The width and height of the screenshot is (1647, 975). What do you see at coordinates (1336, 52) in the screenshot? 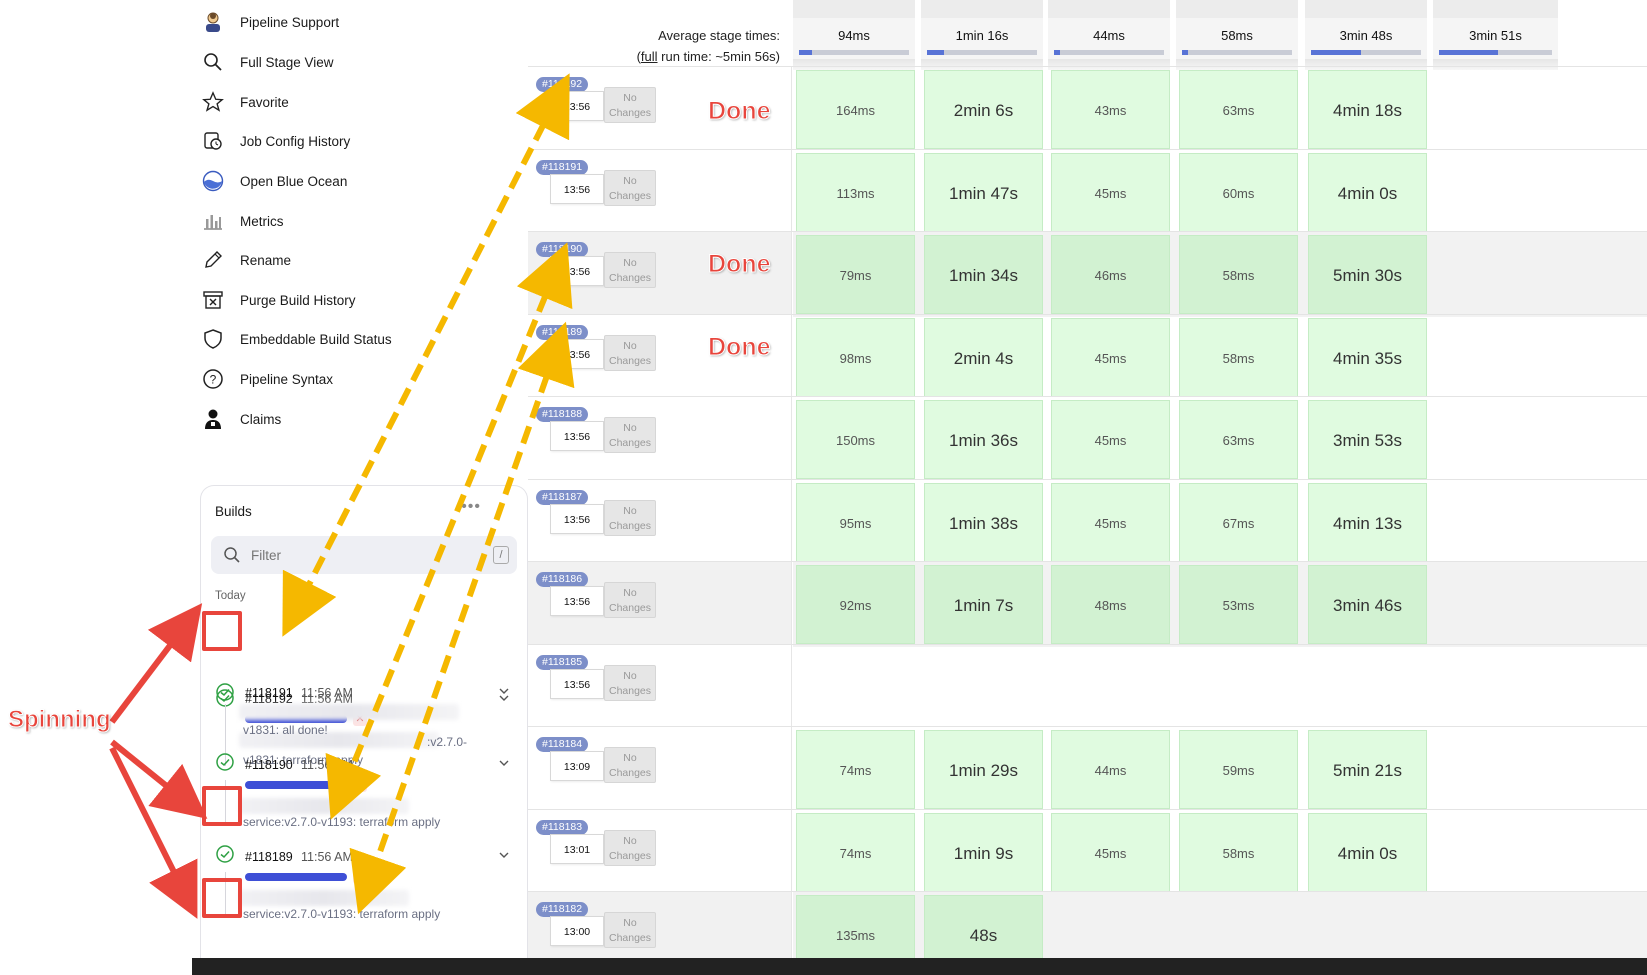
I see `stage-progress-fill` at bounding box center [1336, 52].